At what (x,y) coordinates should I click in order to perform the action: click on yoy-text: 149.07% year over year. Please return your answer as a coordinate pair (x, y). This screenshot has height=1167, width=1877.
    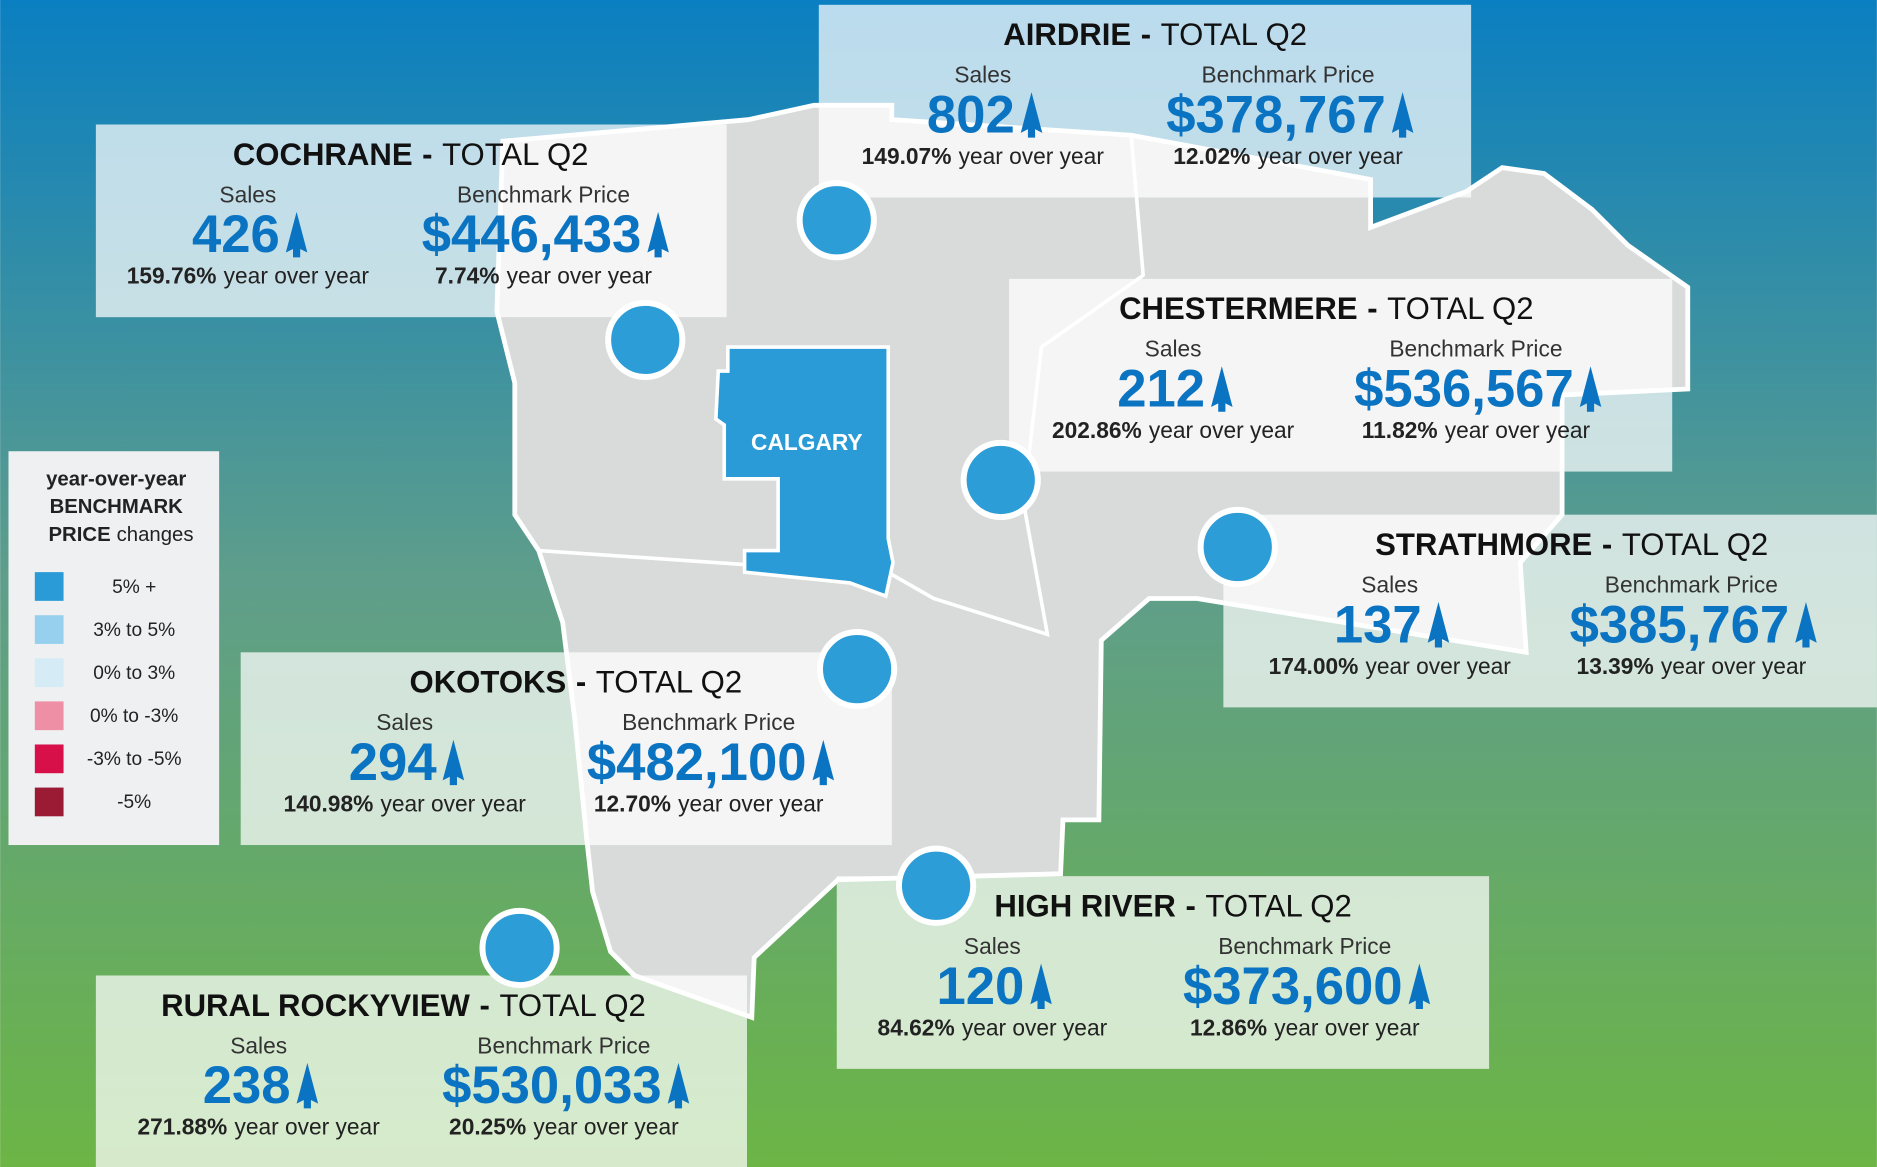
    Looking at the image, I should click on (983, 156).